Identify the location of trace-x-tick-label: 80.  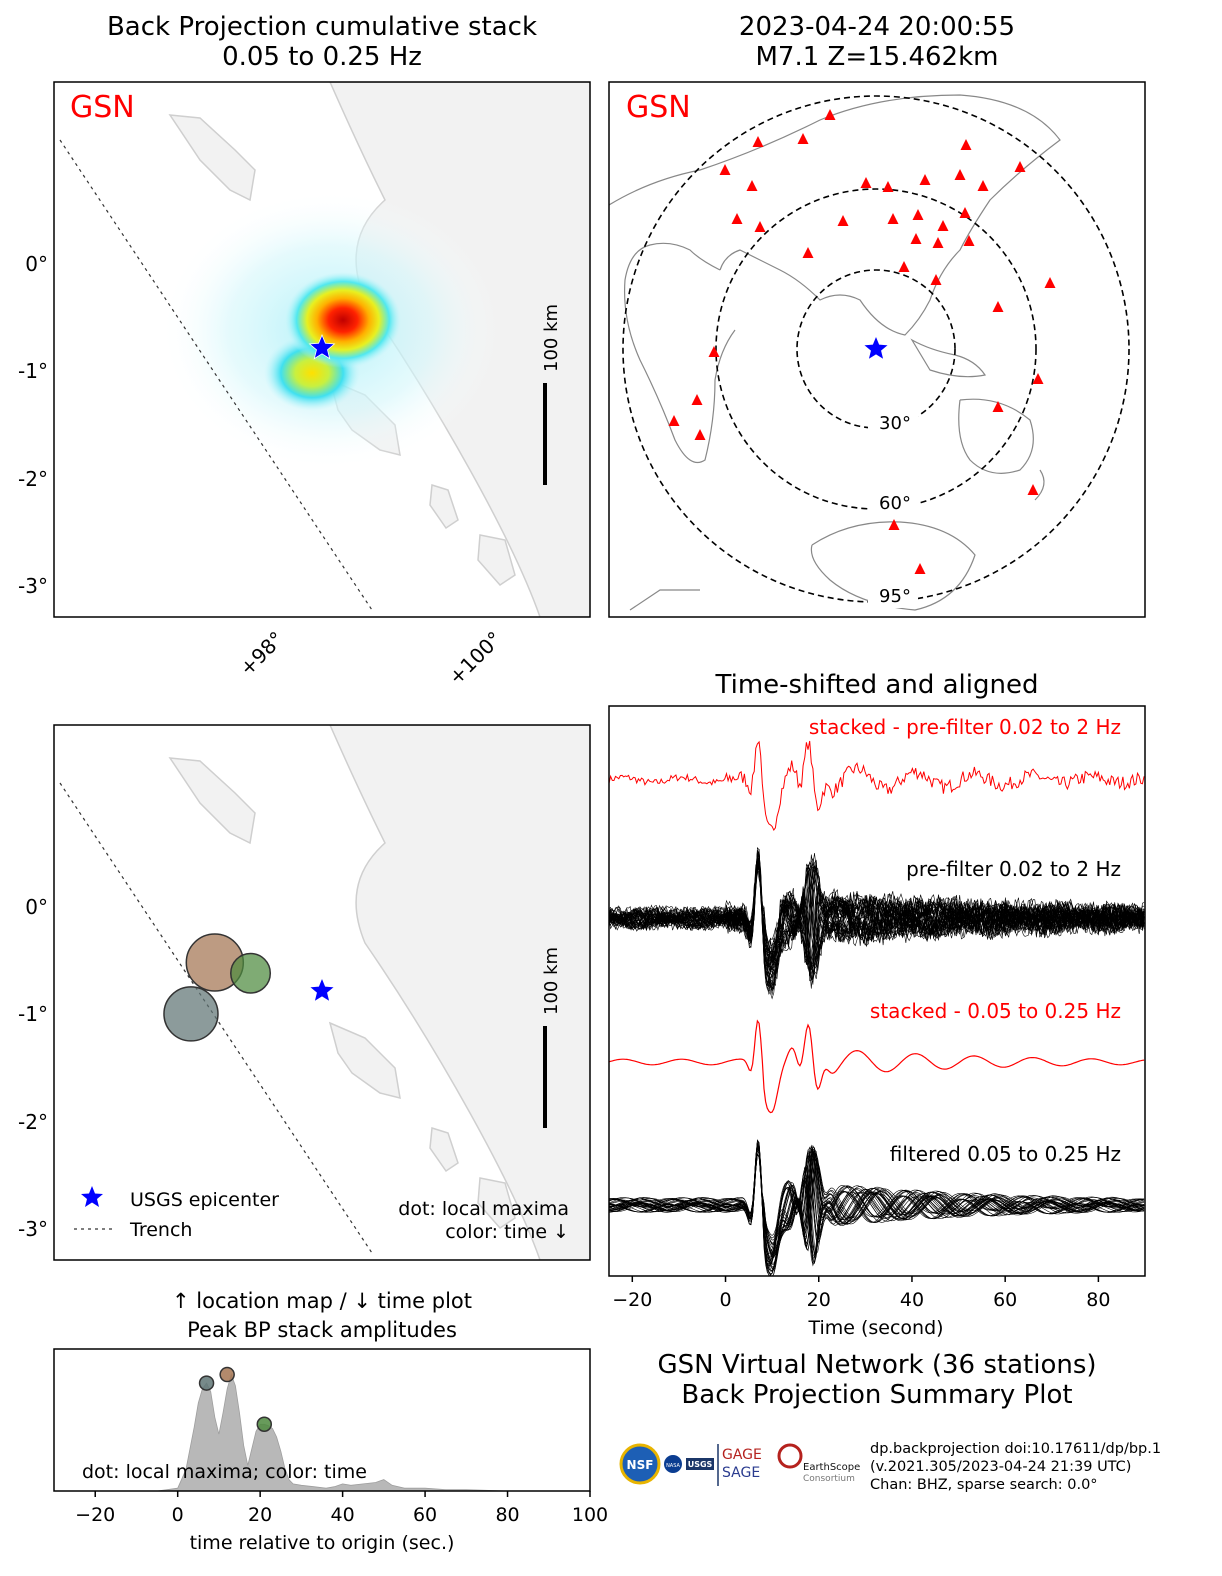
(1098, 1300).